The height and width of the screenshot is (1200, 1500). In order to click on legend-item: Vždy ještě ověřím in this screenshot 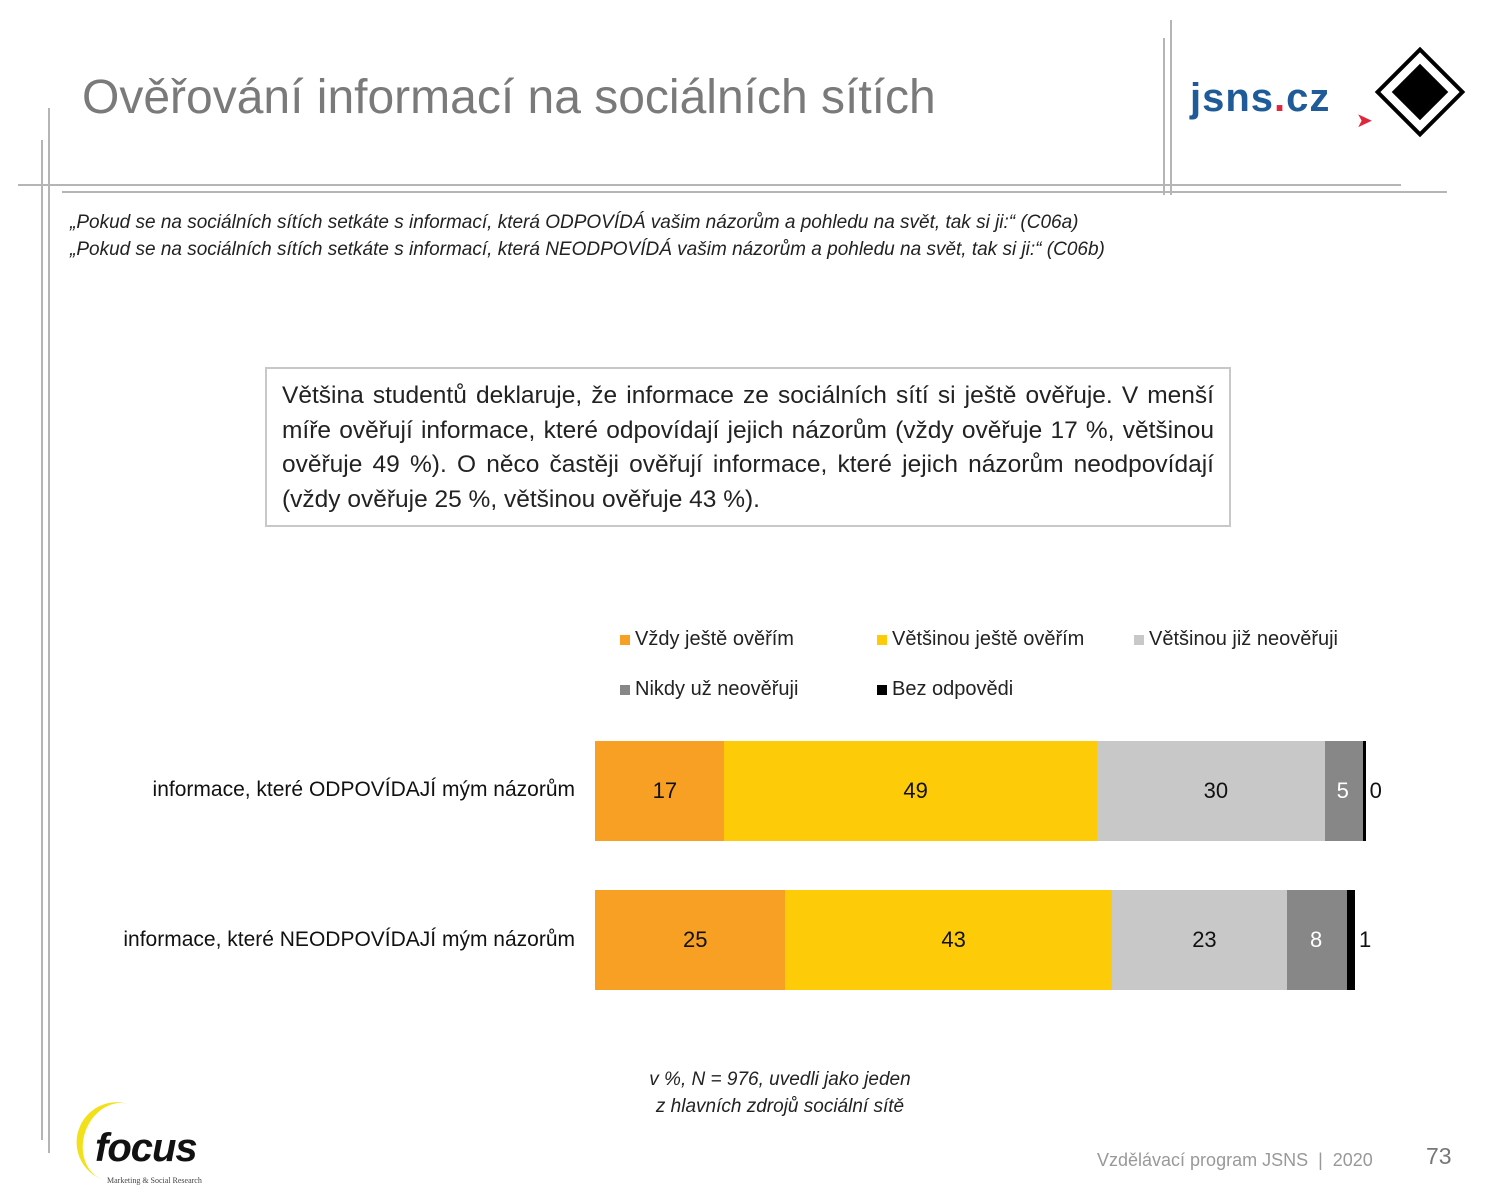, I will do `click(707, 639)`.